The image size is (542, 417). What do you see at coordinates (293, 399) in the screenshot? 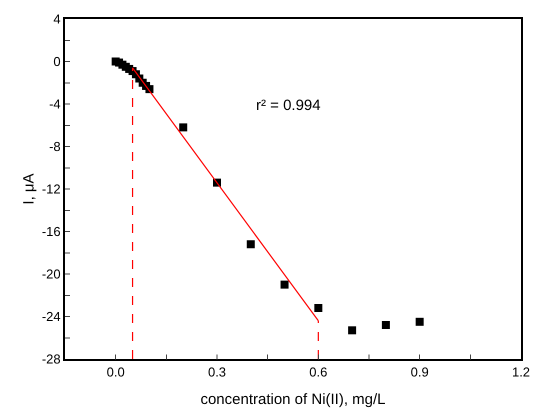
I see `x-axis-title: concentration of Ni(II), mg/L` at bounding box center [293, 399].